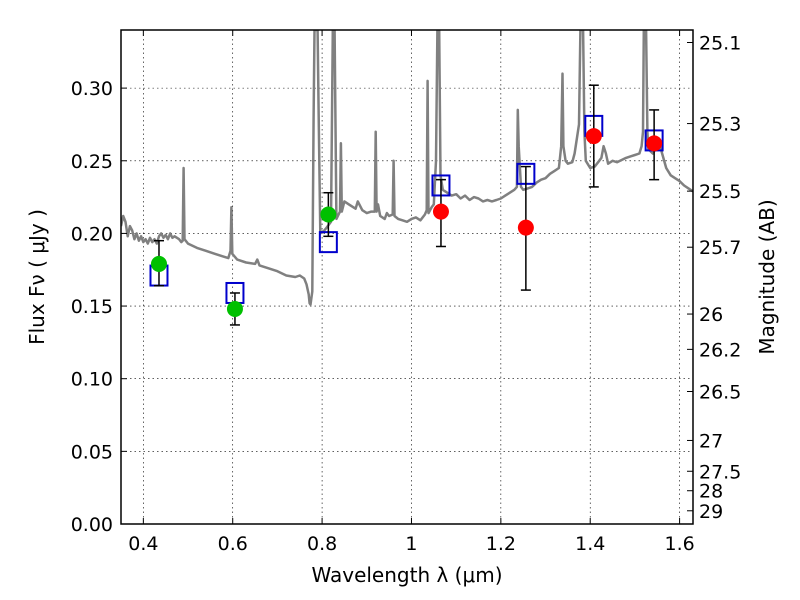 The width and height of the screenshot is (800, 600). I want to click on mag-tick-label: 25.3, so click(720, 125).